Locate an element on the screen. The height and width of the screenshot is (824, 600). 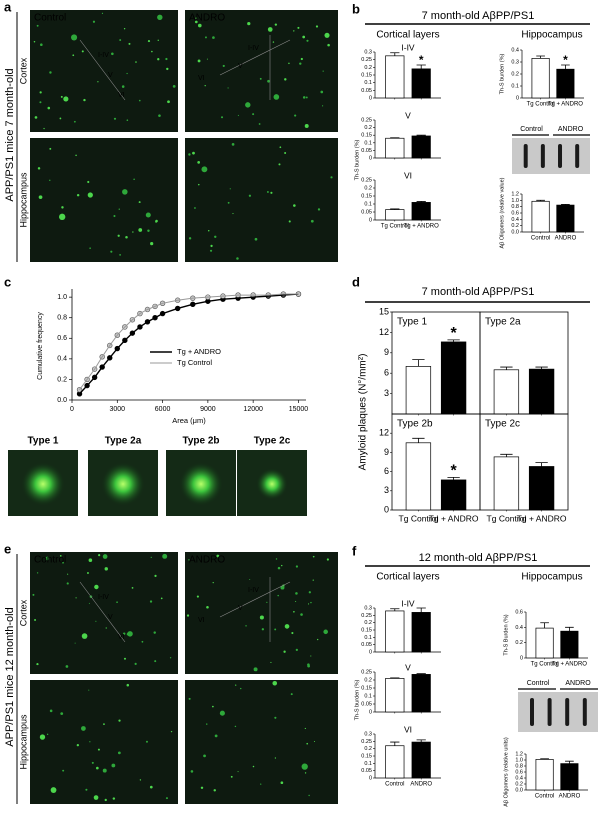
y-tick-label: 0.05 is located at coordinates (366, 212).